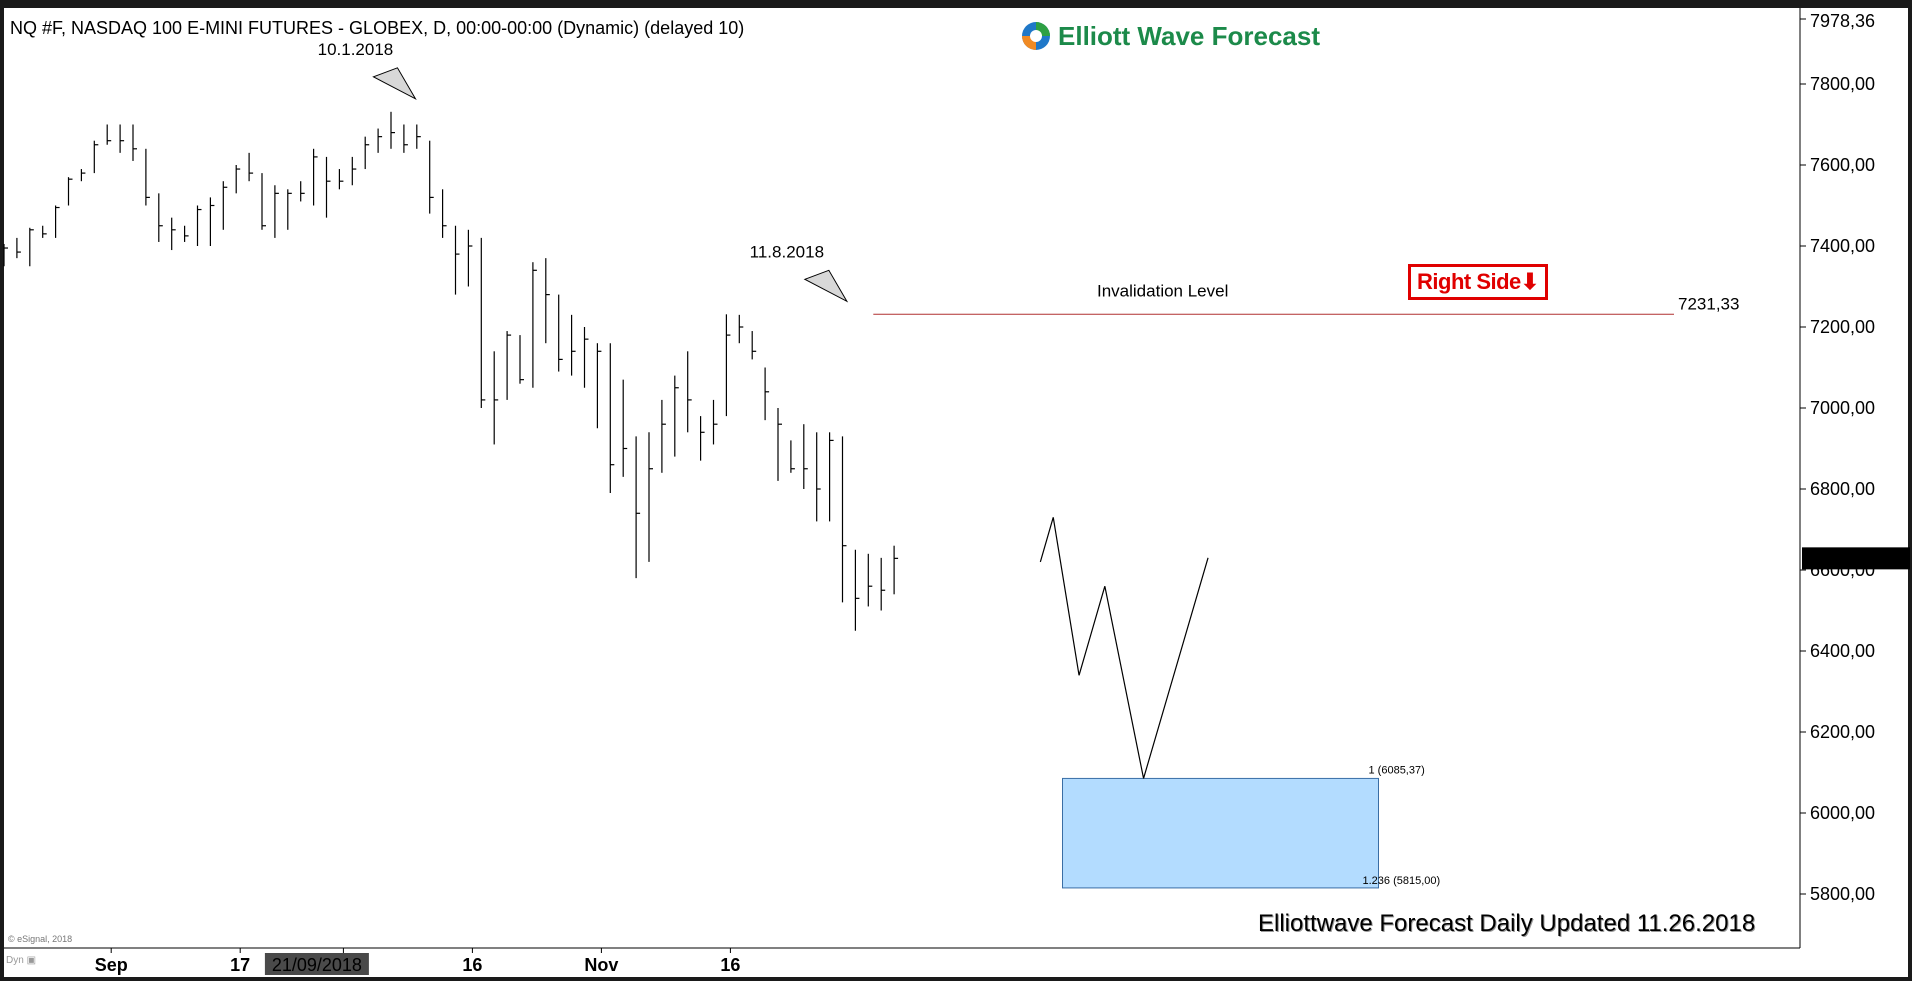 The width and height of the screenshot is (1912, 981). Describe the element at coordinates (31, 960) in the screenshot. I see `fb-icon: ▣` at that location.